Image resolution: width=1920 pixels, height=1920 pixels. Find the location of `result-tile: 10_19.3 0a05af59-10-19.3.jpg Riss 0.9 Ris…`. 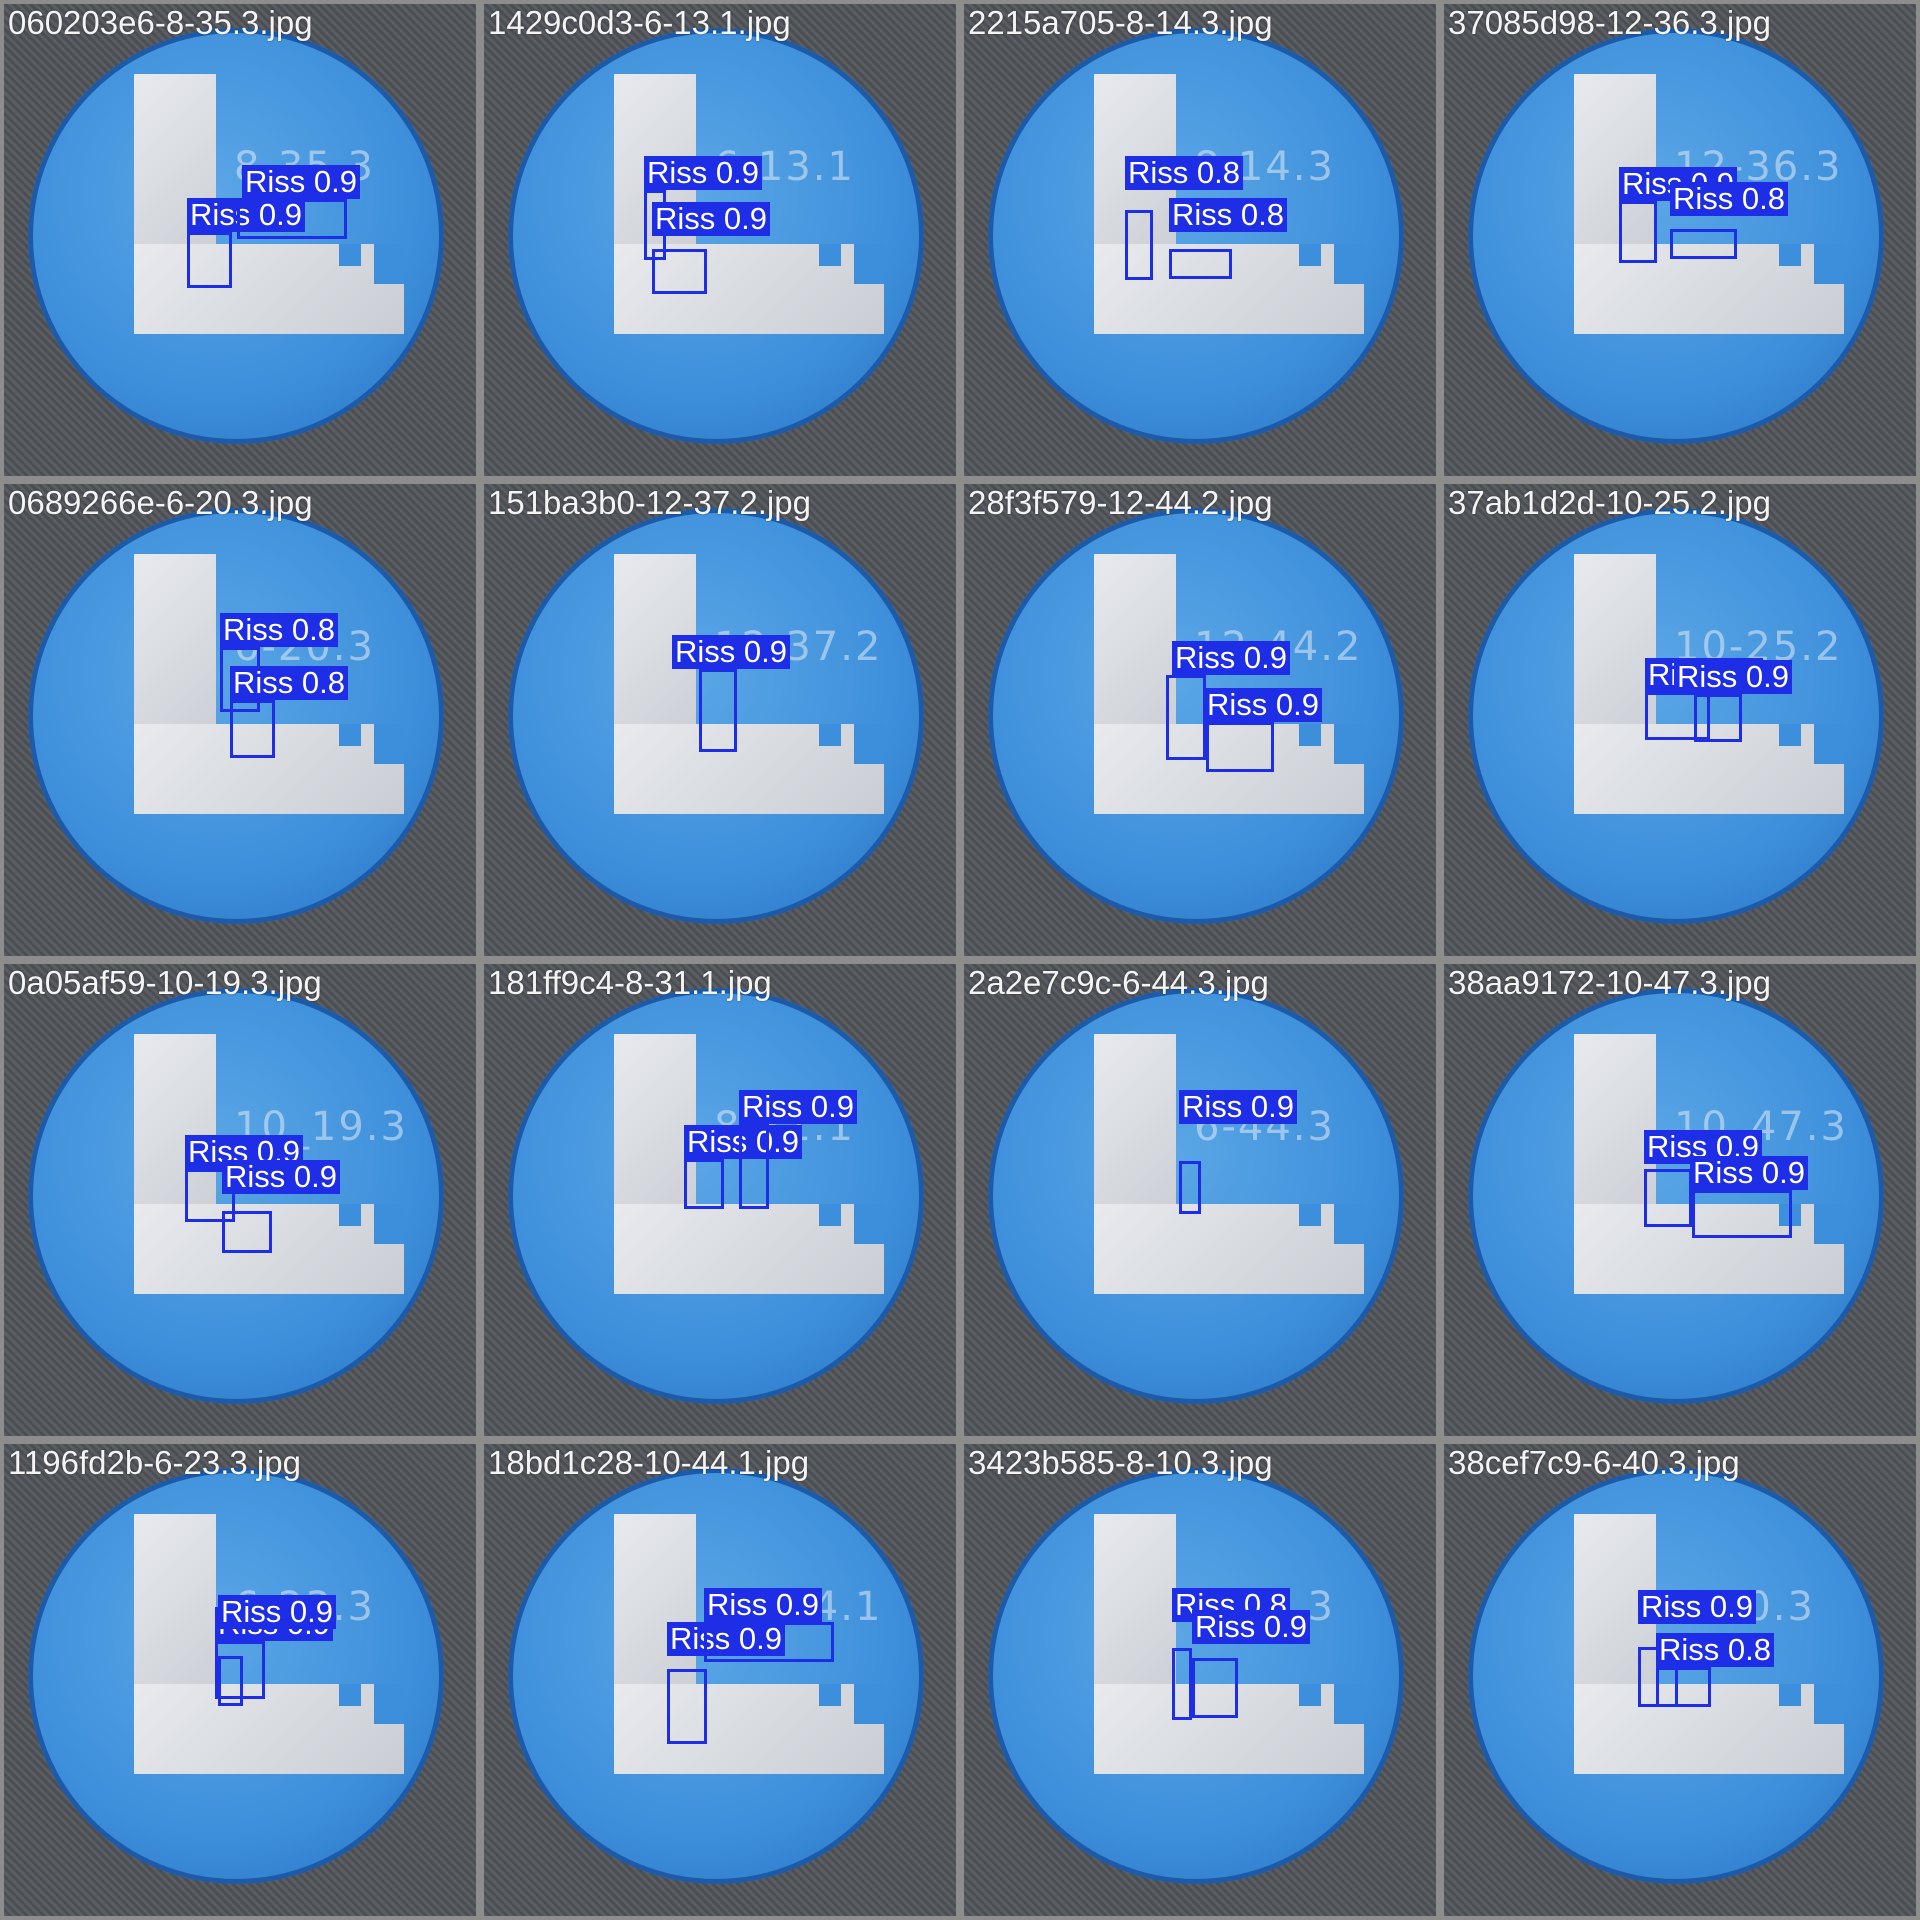

result-tile: 10_19.3 0a05af59-10-19.3.jpg Riss 0.9 Ris… is located at coordinates (240, 1200).